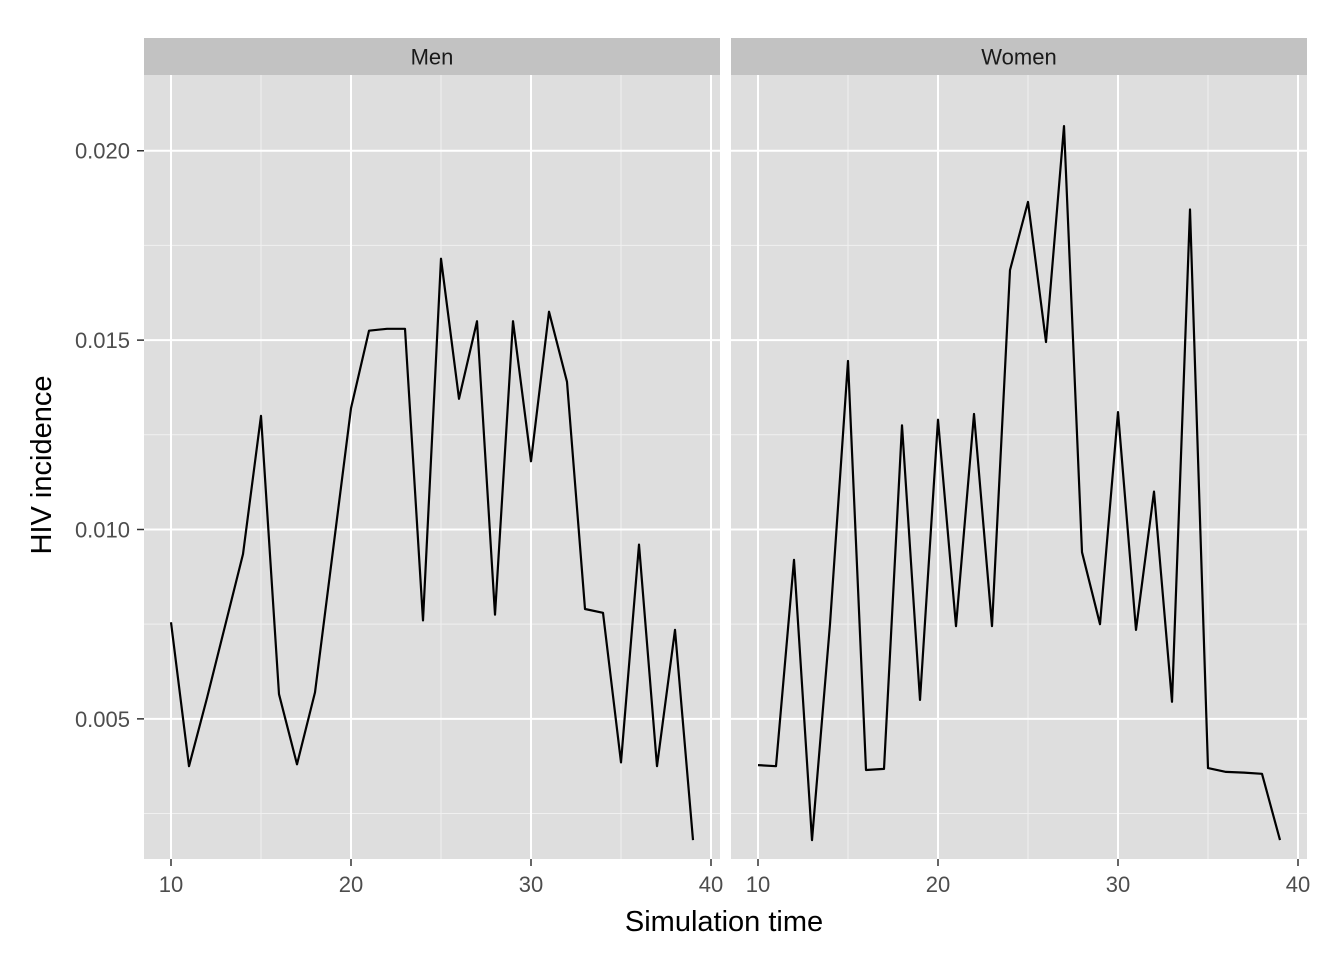 The image size is (1344, 960). I want to click on y-tick-label: 0.015, so click(102, 340).